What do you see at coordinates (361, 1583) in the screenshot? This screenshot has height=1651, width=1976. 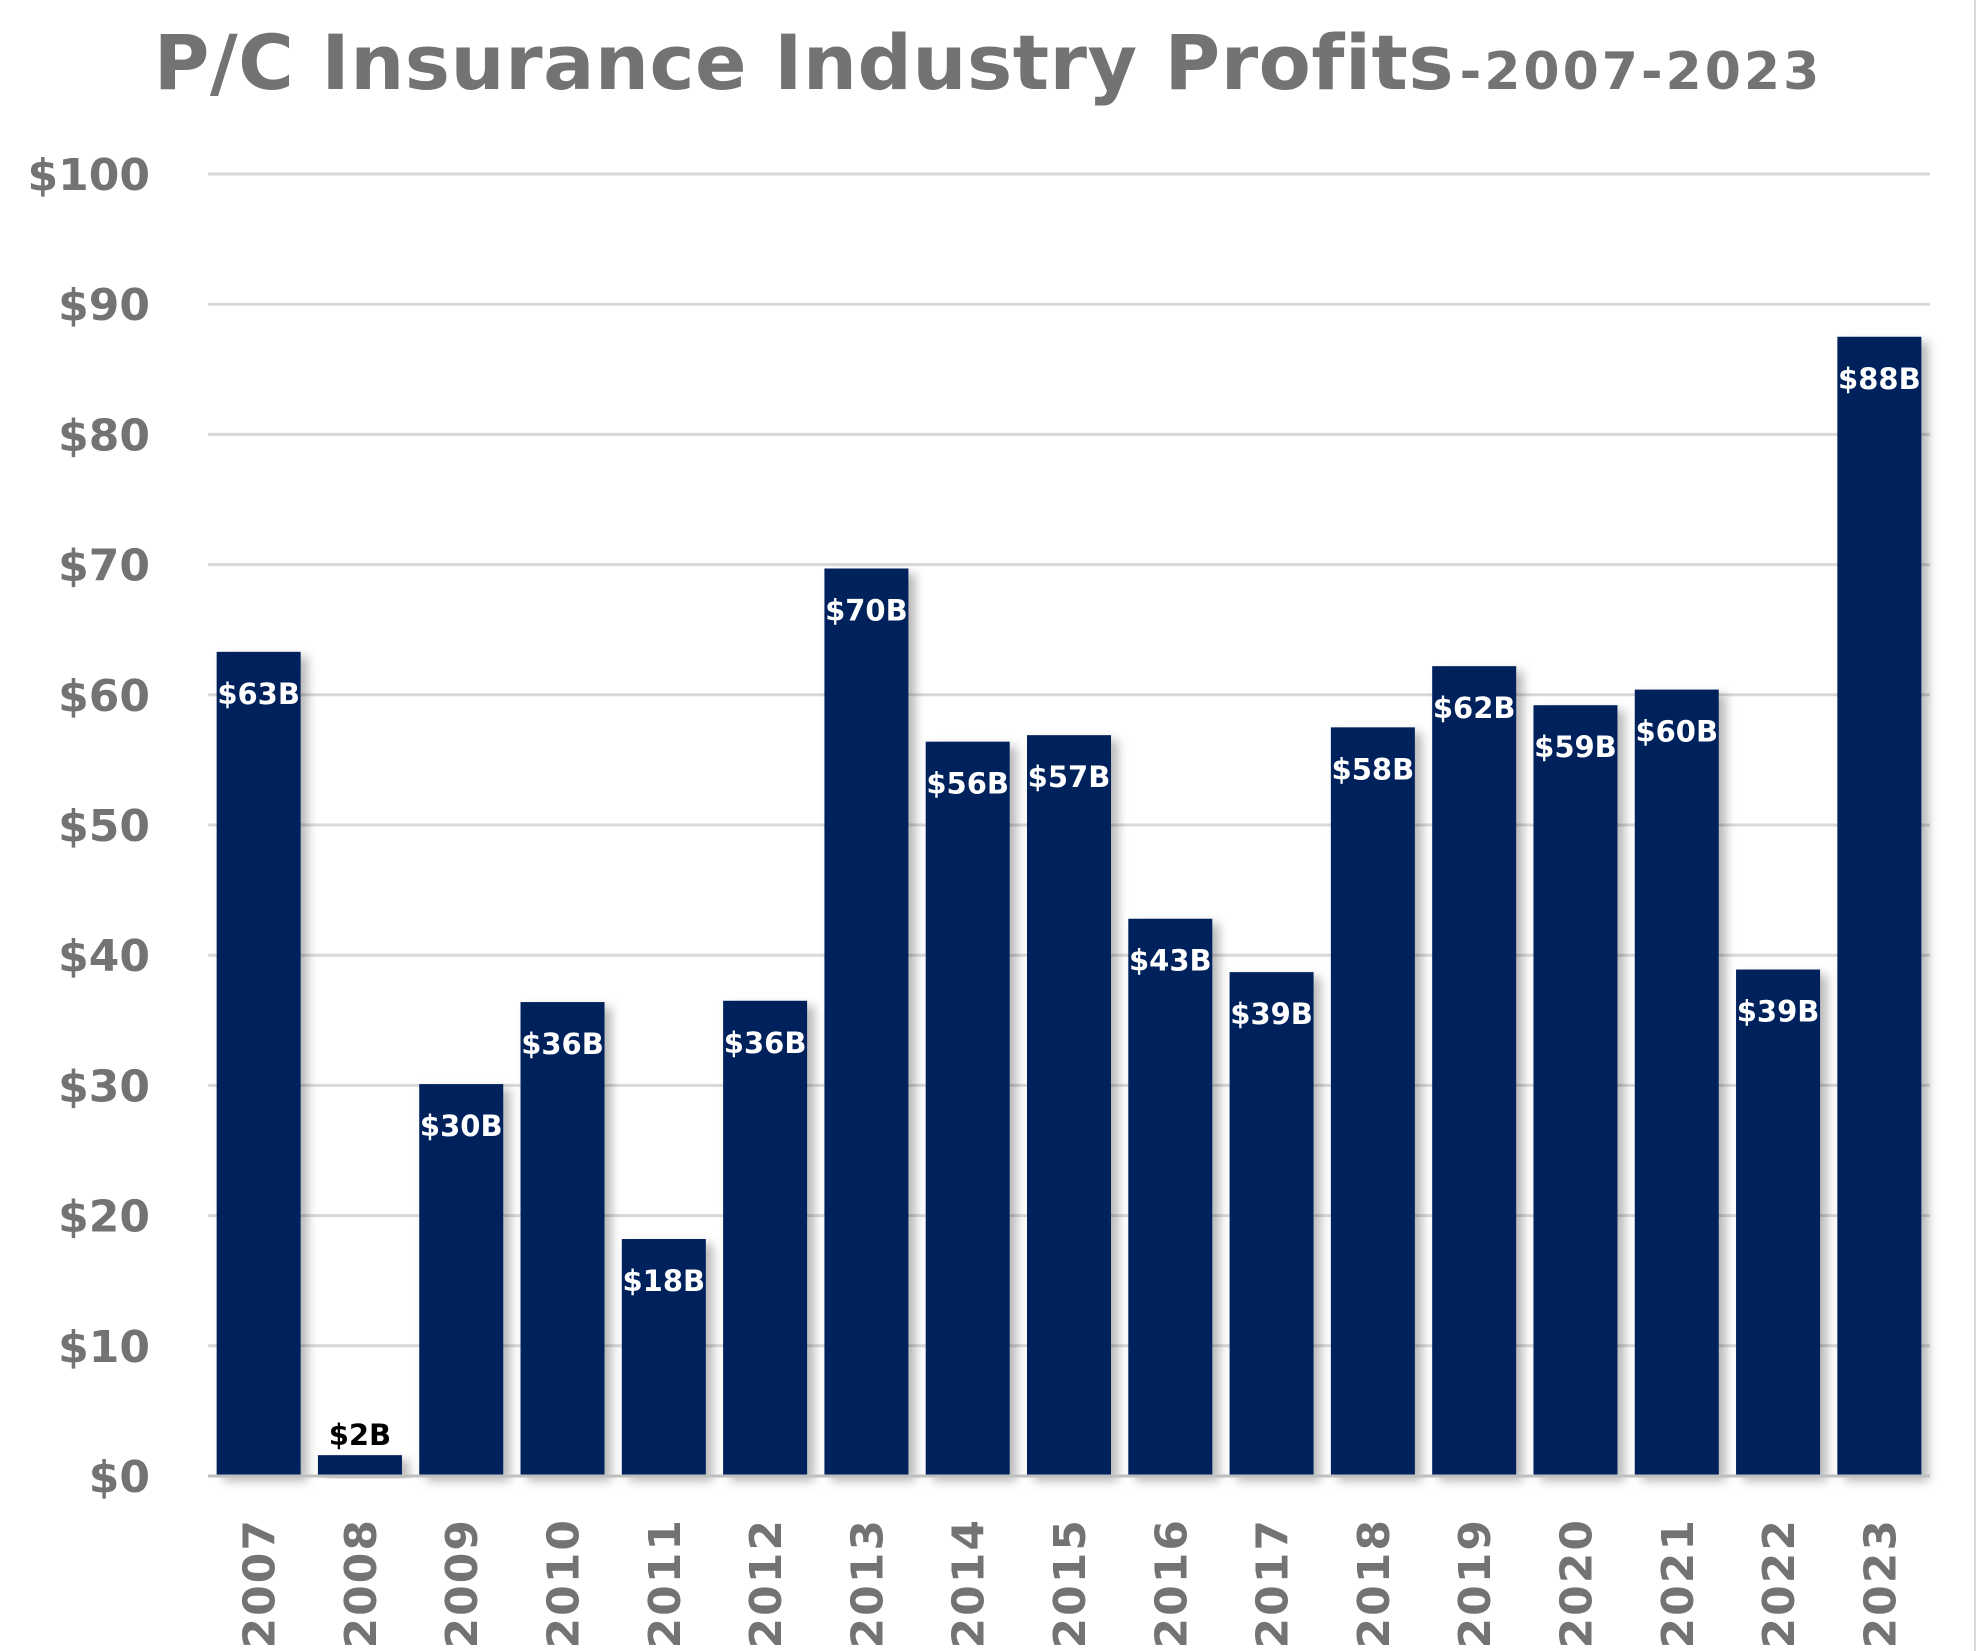 I see `x-tick-label: 2008` at bounding box center [361, 1583].